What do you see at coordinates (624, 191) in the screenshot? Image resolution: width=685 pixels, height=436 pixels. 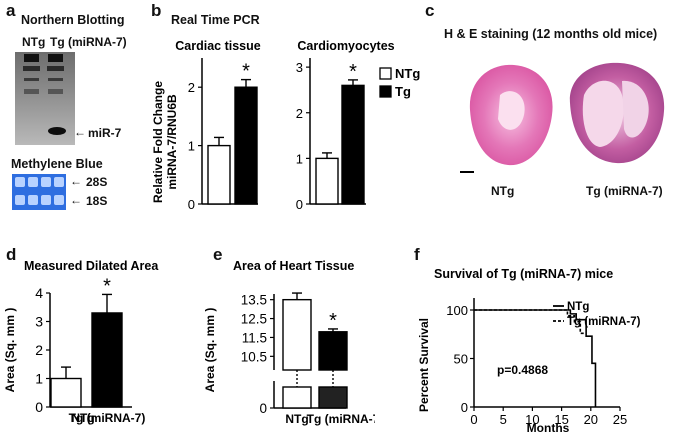 I see `he-label-tg: Tg (miRNA-7)` at bounding box center [624, 191].